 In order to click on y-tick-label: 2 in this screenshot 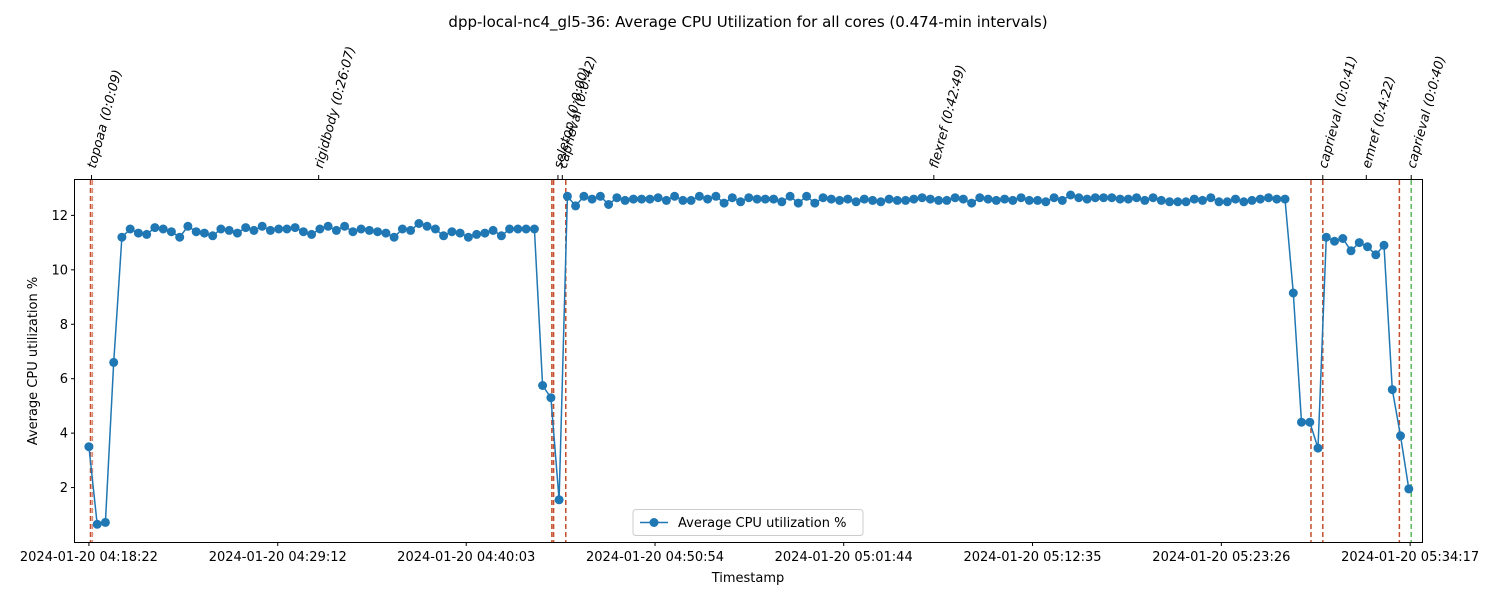, I will do `click(64, 488)`.